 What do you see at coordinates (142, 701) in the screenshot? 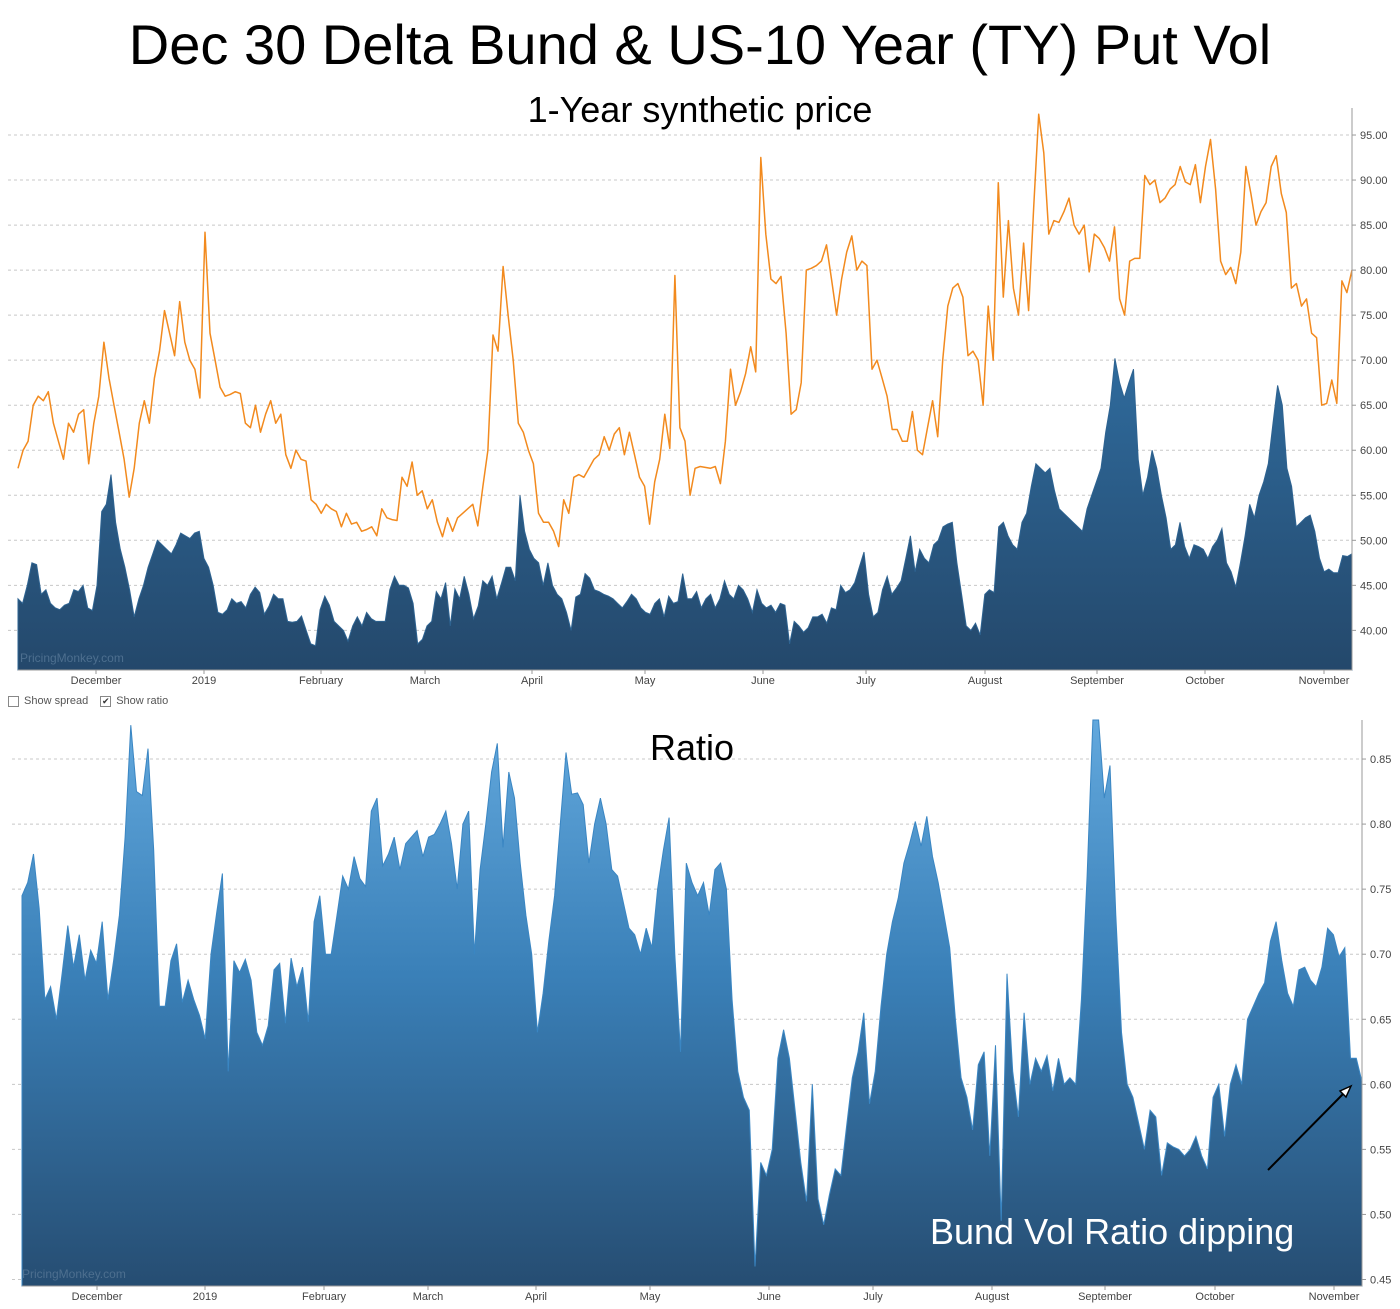
I see `show-ratio-label: Show ratio` at bounding box center [142, 701].